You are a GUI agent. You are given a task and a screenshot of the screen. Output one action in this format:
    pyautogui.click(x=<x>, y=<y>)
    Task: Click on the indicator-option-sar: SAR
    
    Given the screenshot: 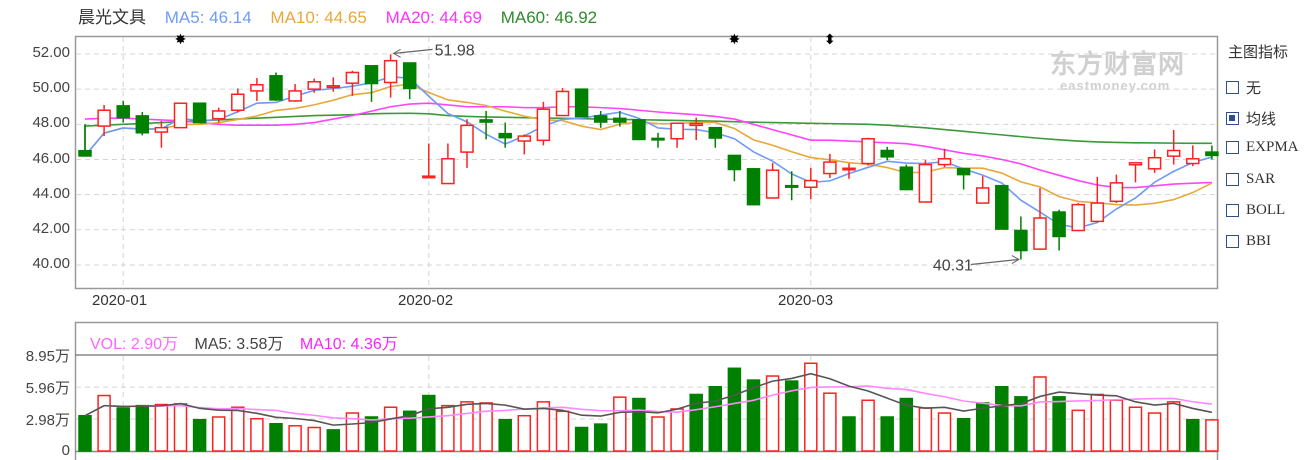 What is the action you would take?
    pyautogui.click(x=1250, y=179)
    